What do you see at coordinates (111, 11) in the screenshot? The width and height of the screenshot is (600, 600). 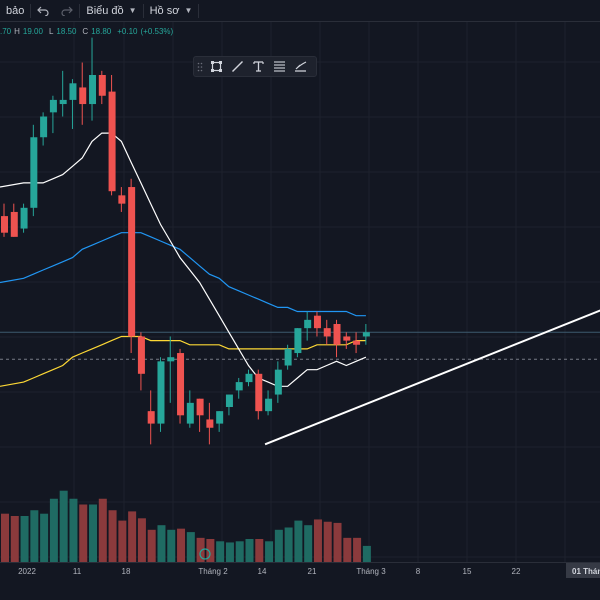 I see `chart-menu-button: Biểu đồ ▼` at bounding box center [111, 11].